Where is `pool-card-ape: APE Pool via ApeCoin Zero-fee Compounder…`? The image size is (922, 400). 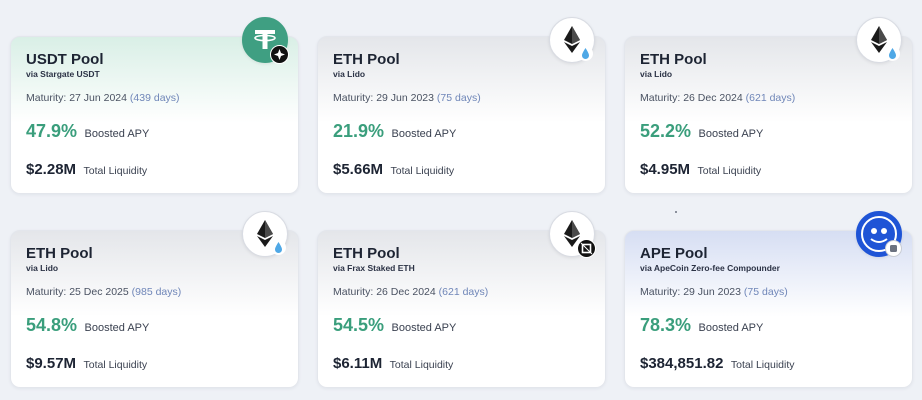
pool-card-ape: APE Pool via ApeCoin Zero-fee Compounder… is located at coordinates (768, 309).